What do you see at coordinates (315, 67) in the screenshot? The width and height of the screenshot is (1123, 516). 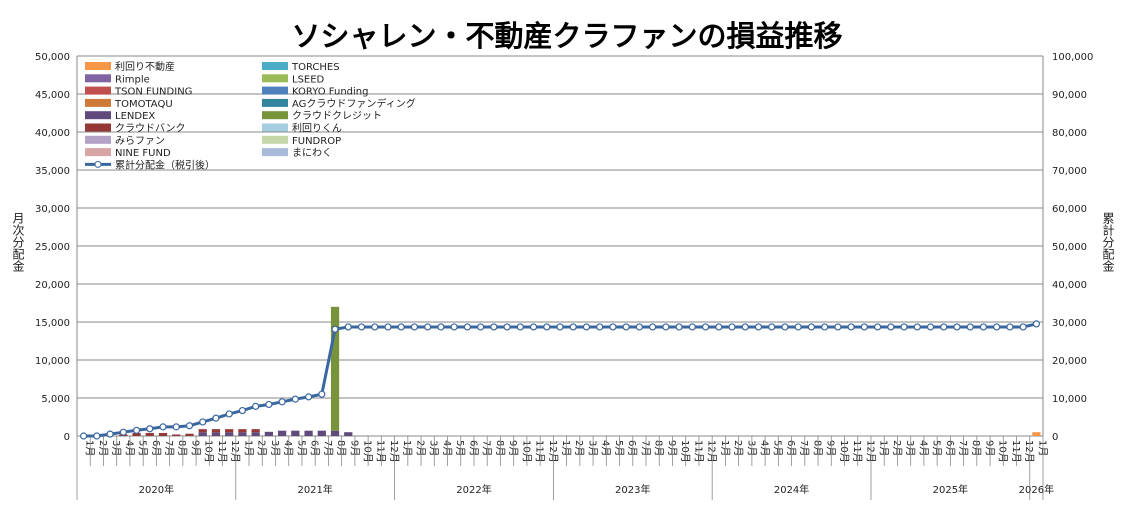 I see `legend-label: TORCHES` at bounding box center [315, 67].